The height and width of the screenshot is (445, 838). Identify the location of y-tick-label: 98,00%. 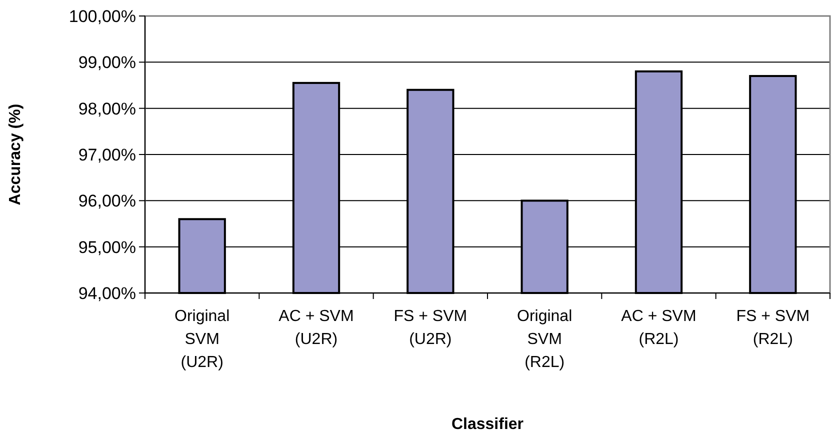
(107, 108).